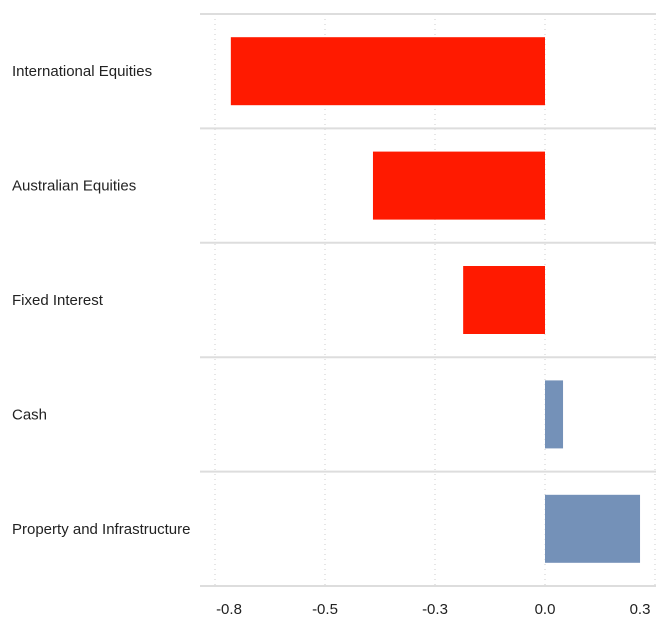  Describe the element at coordinates (101, 529) in the screenshot. I see `y-tick-label: Property and Infrastructure` at that location.